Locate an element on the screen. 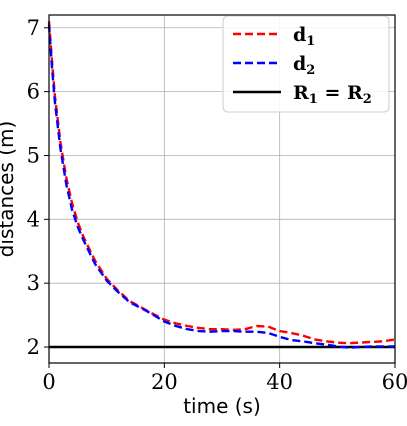  legend-label-3: R1 = R2 is located at coordinates (332, 94).